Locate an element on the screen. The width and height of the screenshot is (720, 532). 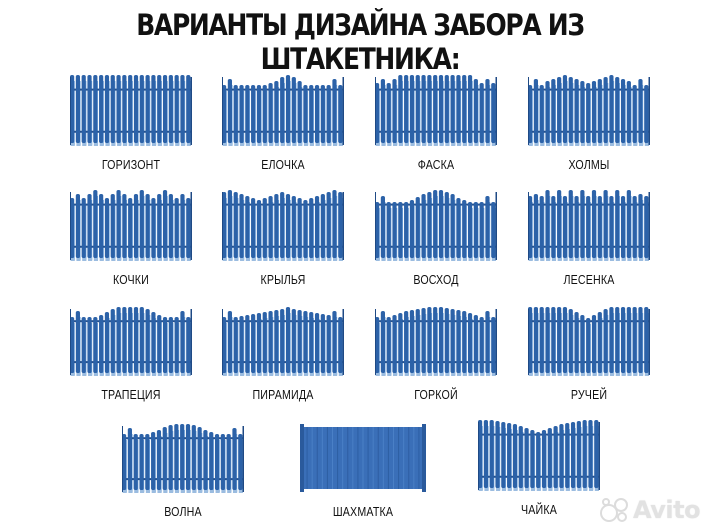
fence-chayka: ЧАЙКА is located at coordinates (539, 468).